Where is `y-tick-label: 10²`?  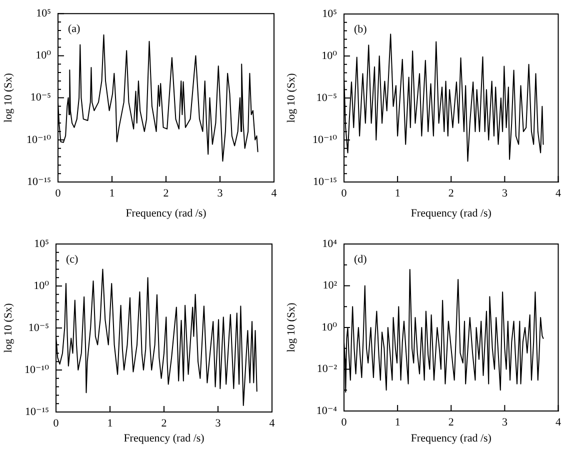
y-tick-label: 10² is located at coordinates (330, 286).